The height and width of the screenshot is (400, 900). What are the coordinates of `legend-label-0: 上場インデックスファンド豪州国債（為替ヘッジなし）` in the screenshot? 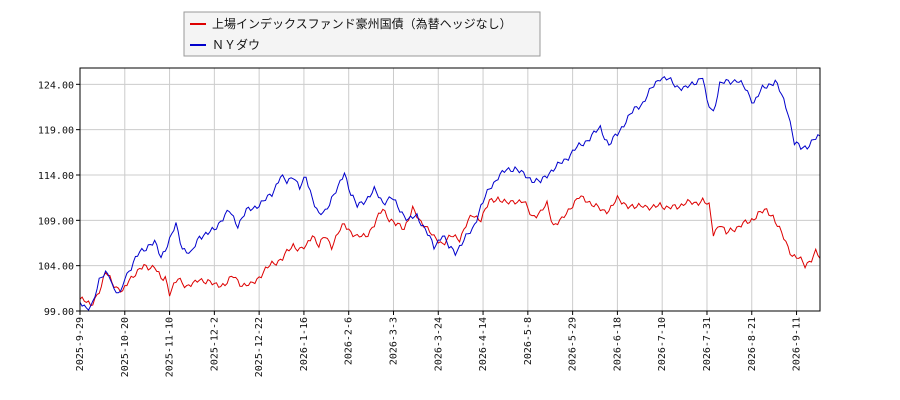 It's located at (362, 23).